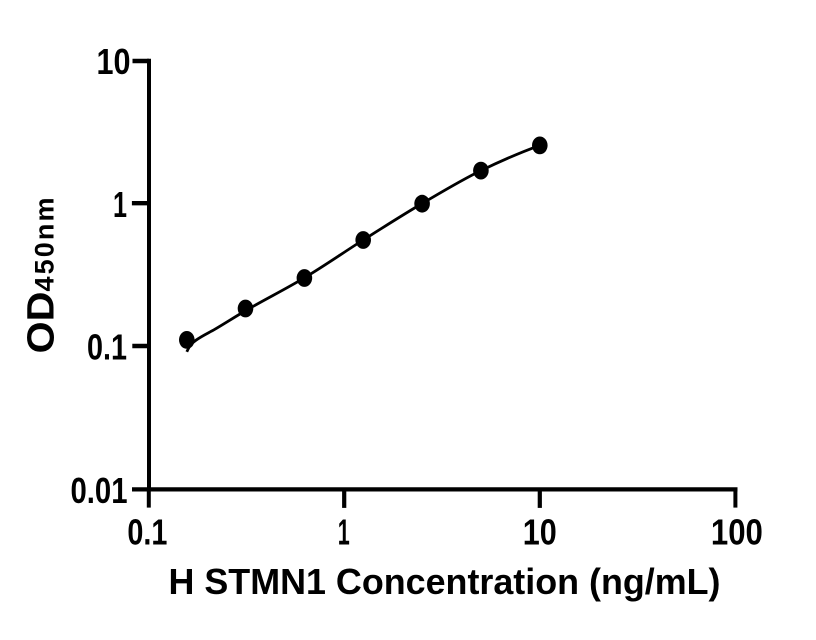 This screenshot has height=640, width=816. Describe the element at coordinates (445, 581) in the screenshot. I see `svg-text: H STMN1 Concentration (ng/mL)` at that location.